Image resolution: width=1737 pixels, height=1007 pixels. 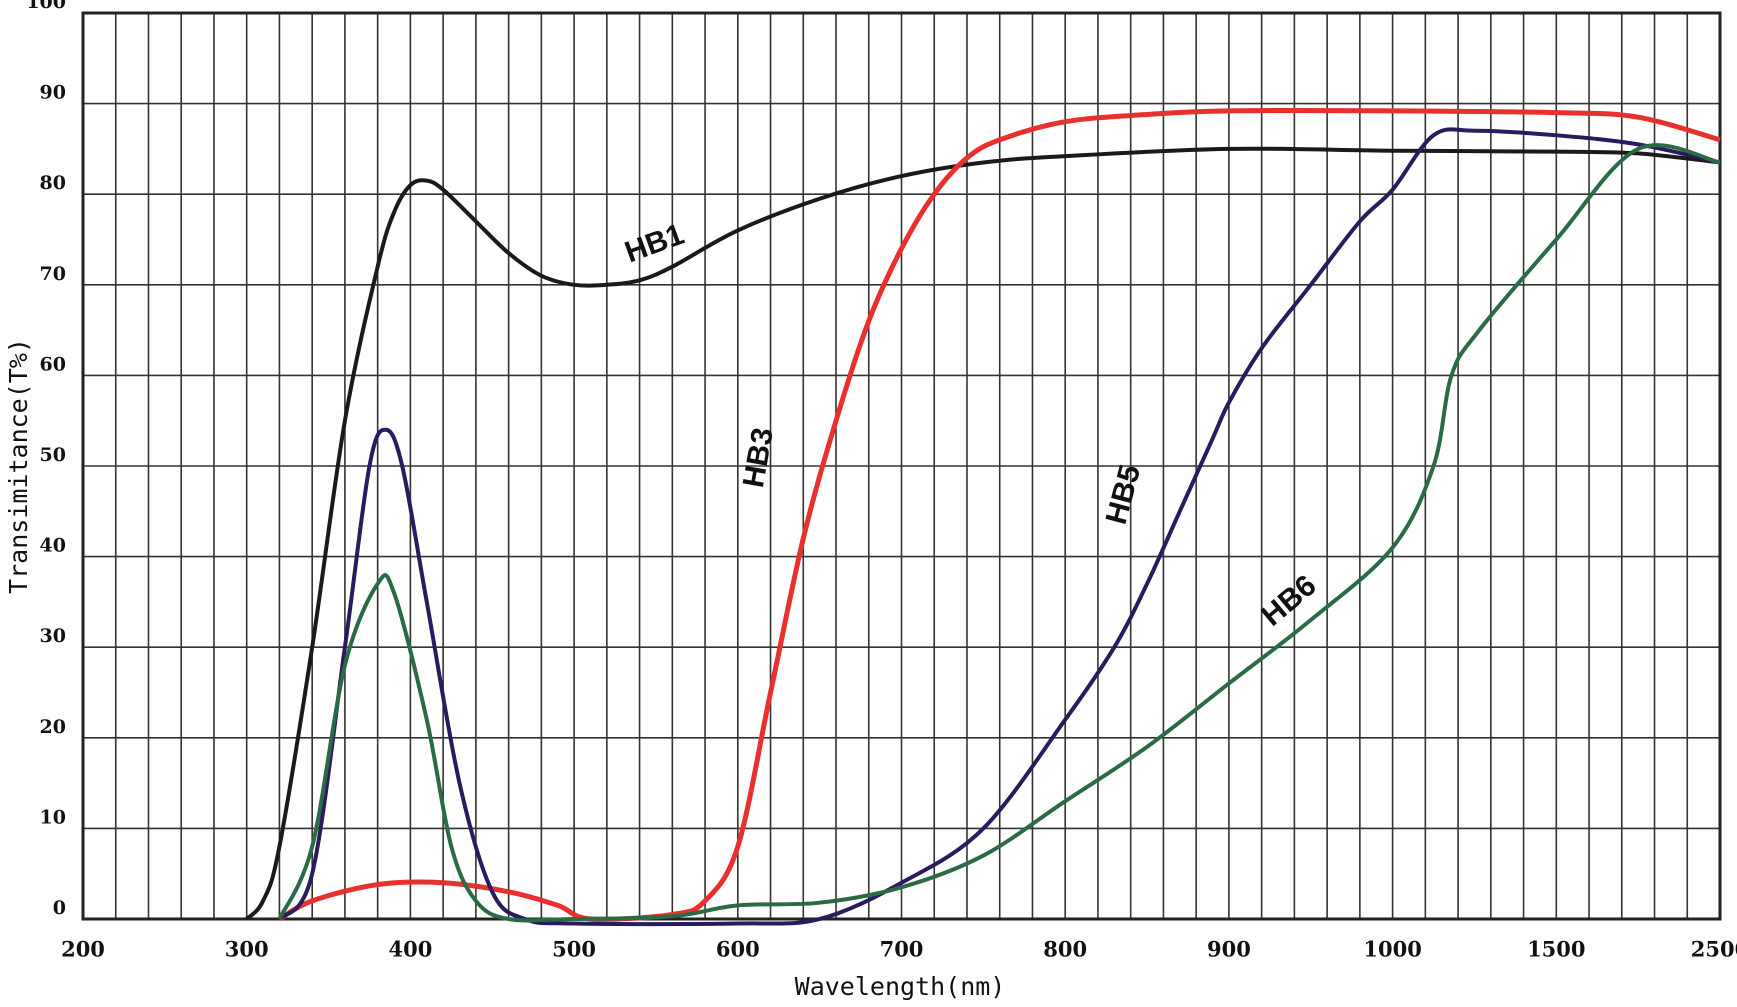 I want to click on x-tick-label: 800, so click(x=1065, y=949).